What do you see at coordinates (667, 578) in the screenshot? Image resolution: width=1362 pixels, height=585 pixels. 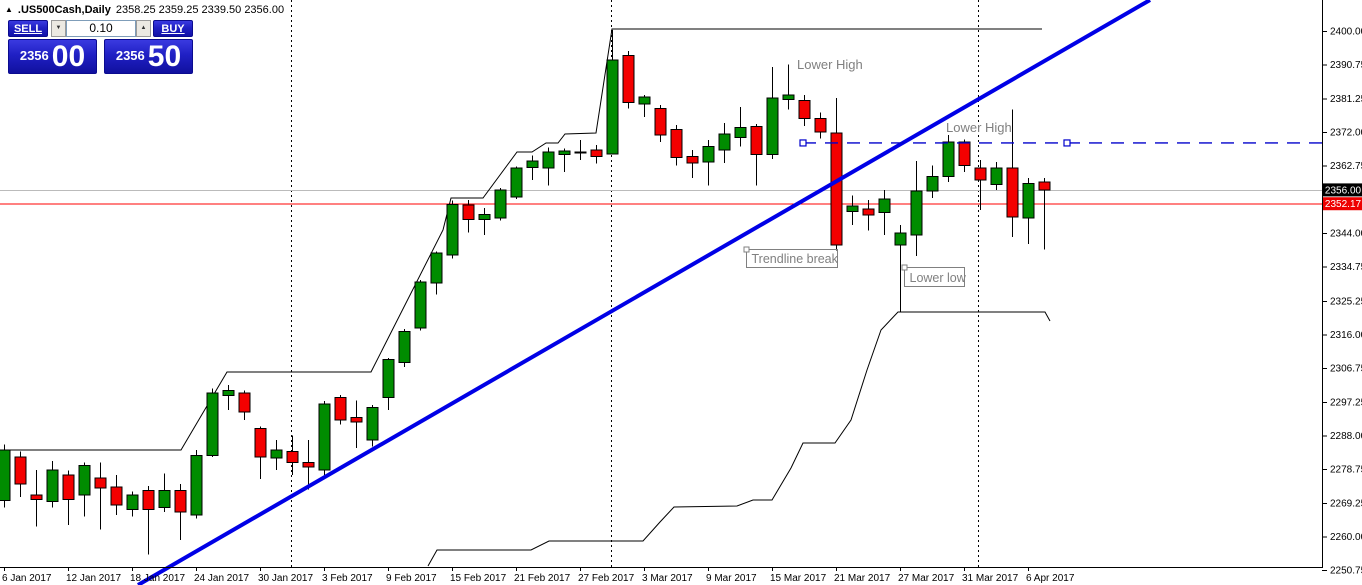 I see `x-axis-label: 3 Mar 2017` at bounding box center [667, 578].